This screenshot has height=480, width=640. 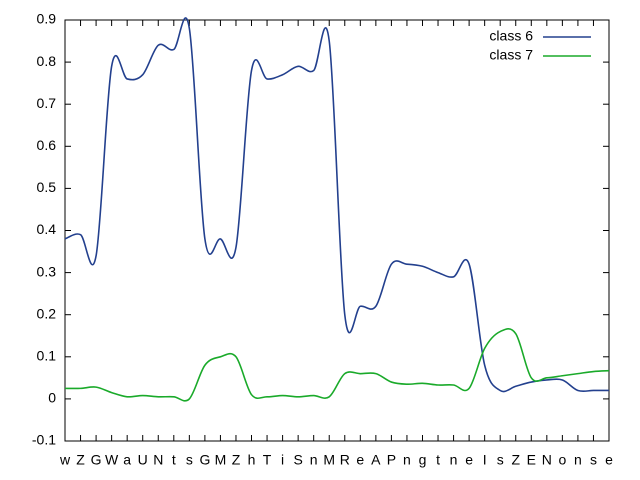 I want to click on x-tick-label: U, so click(x=143, y=460).